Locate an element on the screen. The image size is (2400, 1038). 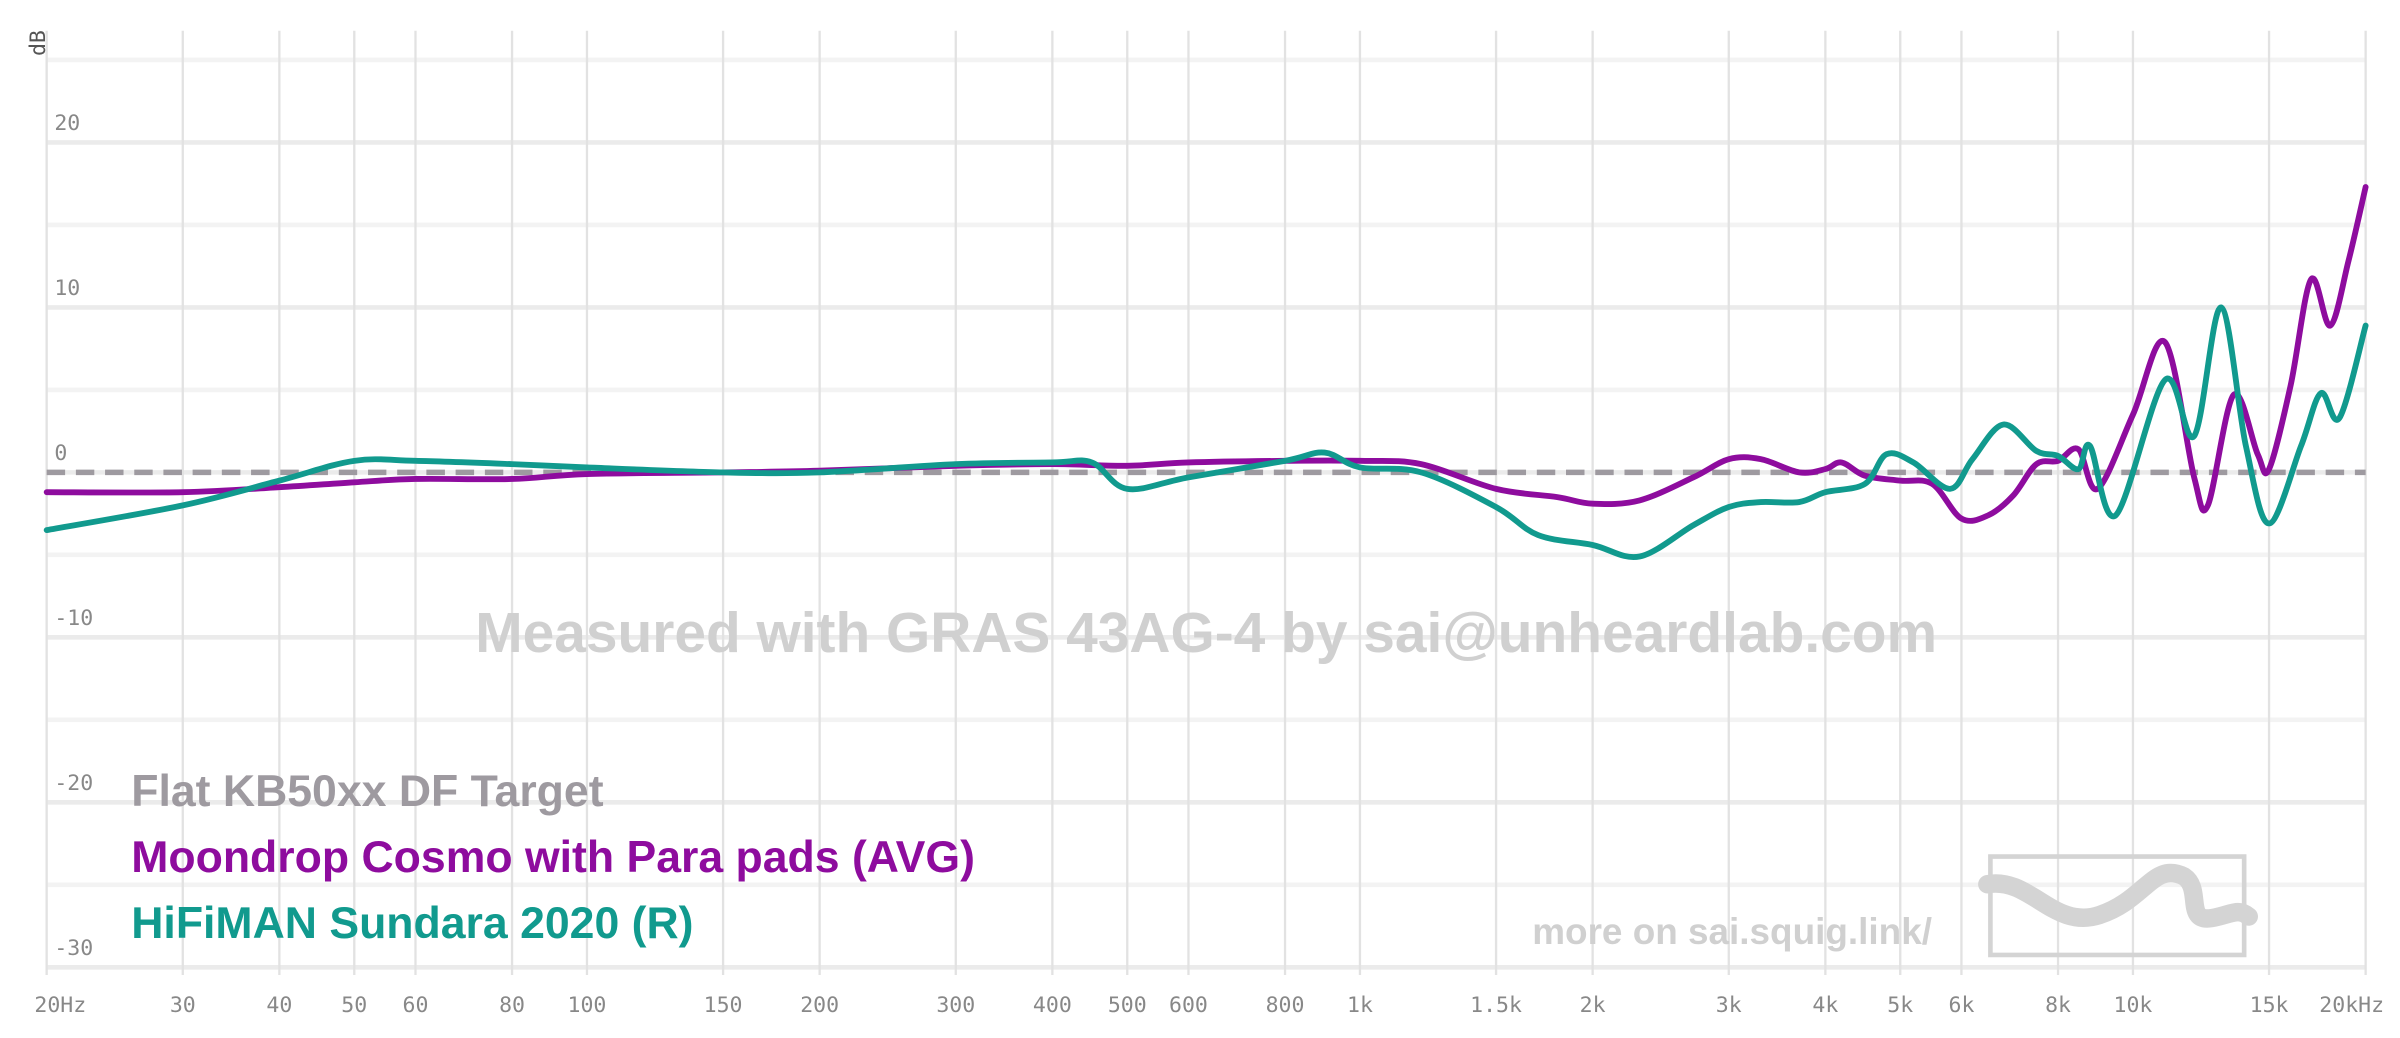
x-tick-label: 4k is located at coordinates (1825, 1005).